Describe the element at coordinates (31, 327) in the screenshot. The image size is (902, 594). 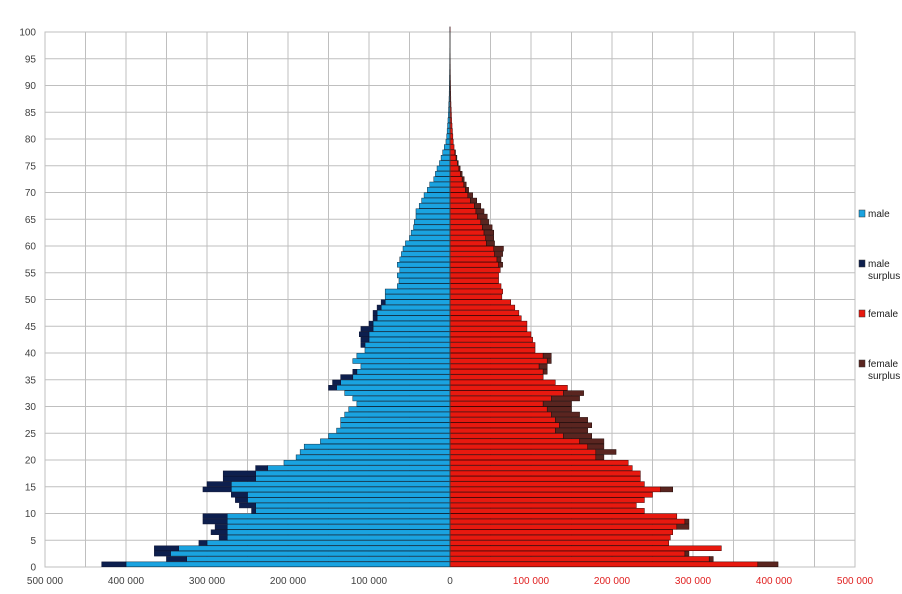
I see `y-tick-label: 45` at that location.